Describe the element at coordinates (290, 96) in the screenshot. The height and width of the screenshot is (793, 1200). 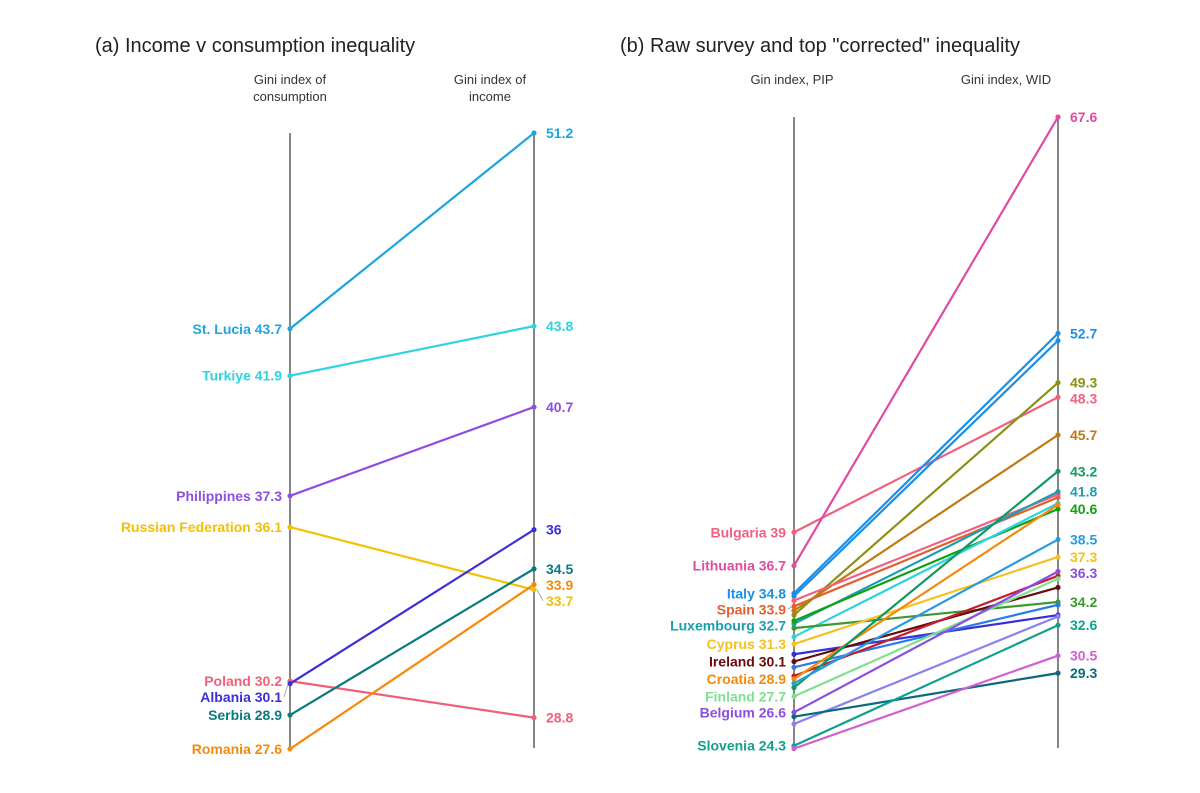
I see `left-axis-label: consumption` at that location.